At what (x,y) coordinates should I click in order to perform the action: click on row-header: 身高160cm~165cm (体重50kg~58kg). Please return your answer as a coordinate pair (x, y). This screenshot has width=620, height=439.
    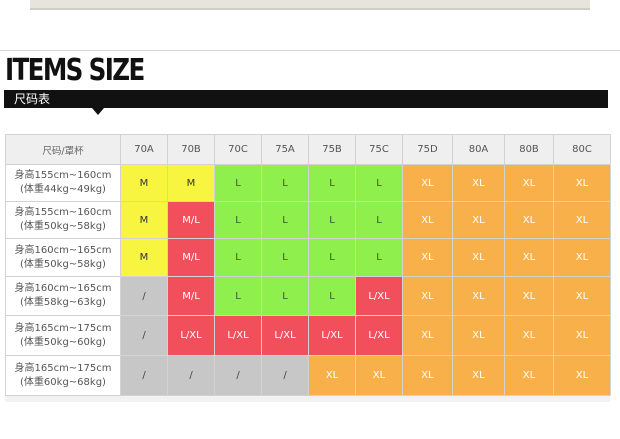
    Looking at the image, I should click on (63, 257).